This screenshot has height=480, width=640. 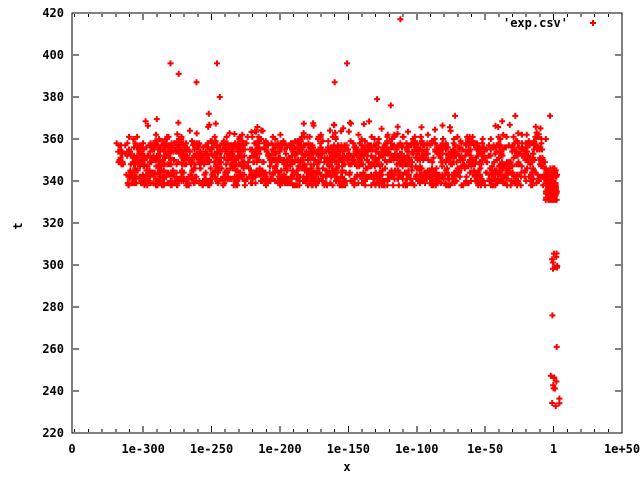 I want to click on x-tick-label: 1e-150, so click(x=348, y=449).